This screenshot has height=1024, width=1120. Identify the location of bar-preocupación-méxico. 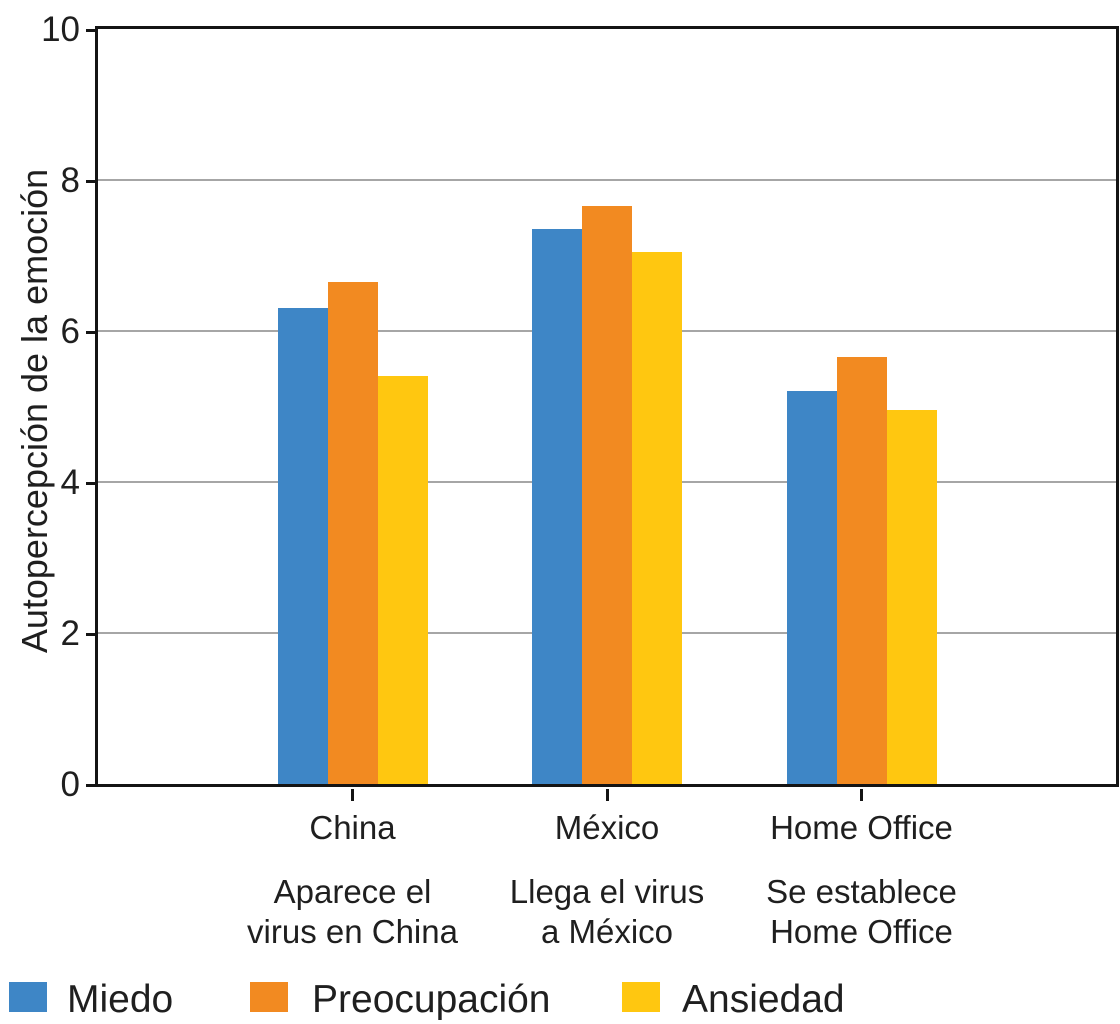
(607, 495).